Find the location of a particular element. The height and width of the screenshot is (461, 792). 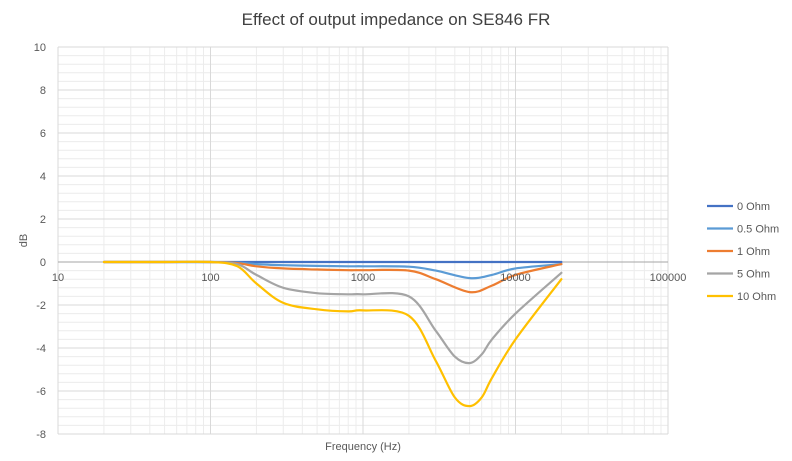

legend-item: 1 Ohm is located at coordinates (738, 252).